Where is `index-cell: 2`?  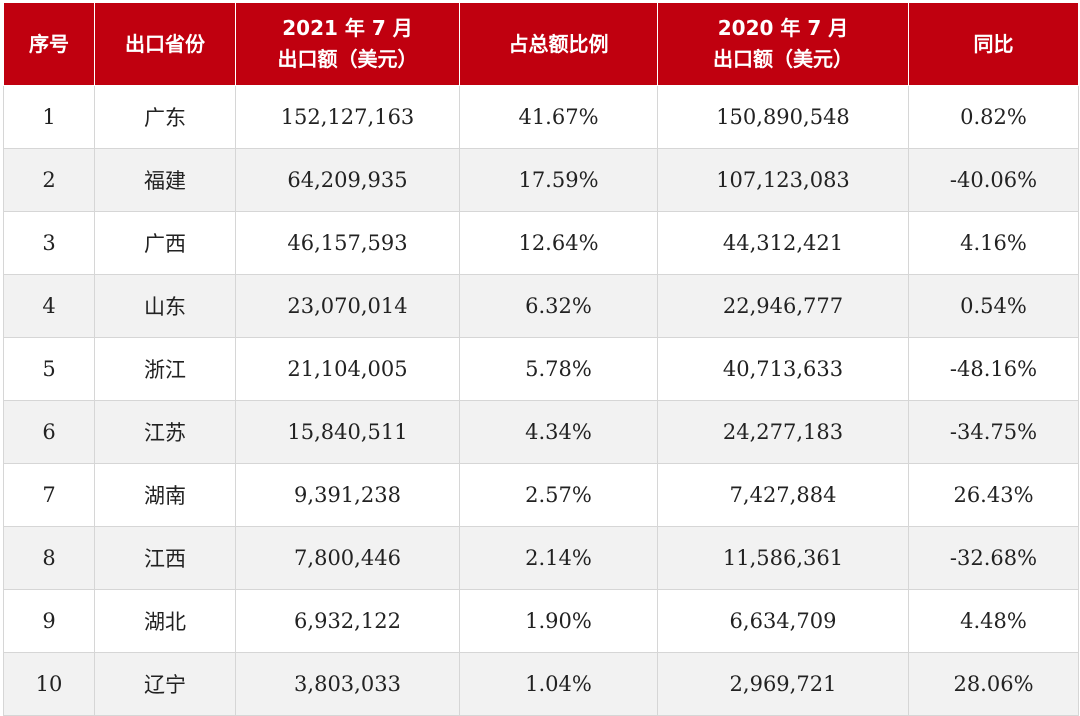 index-cell: 2 is located at coordinates (49, 180).